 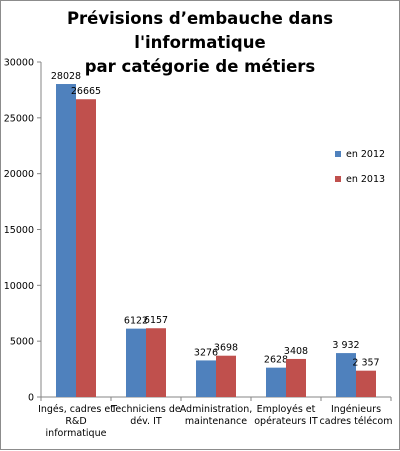 What do you see at coordinates (286, 421) in the screenshot?
I see `x-category-label: opérateurs IT` at bounding box center [286, 421].